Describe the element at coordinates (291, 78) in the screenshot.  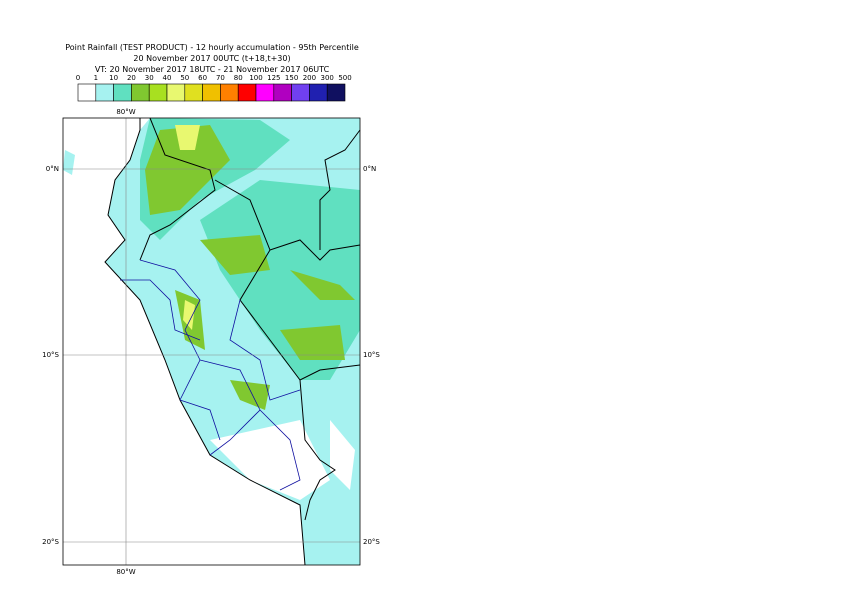
I see `legend-label: 150` at that location.